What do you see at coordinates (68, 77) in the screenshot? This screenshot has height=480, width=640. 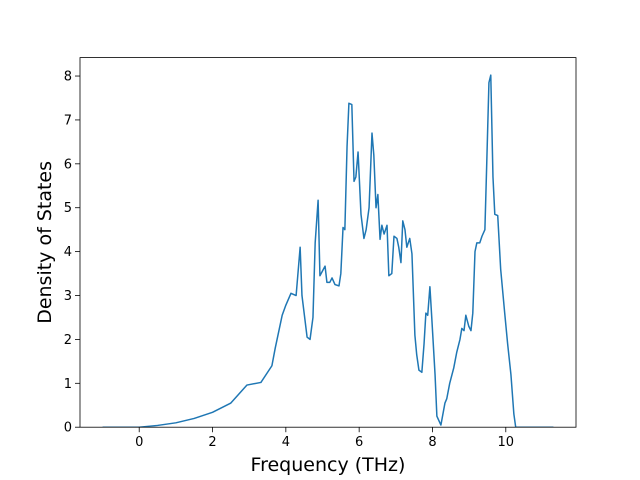 I see `y-tick-label: 8` at bounding box center [68, 77].